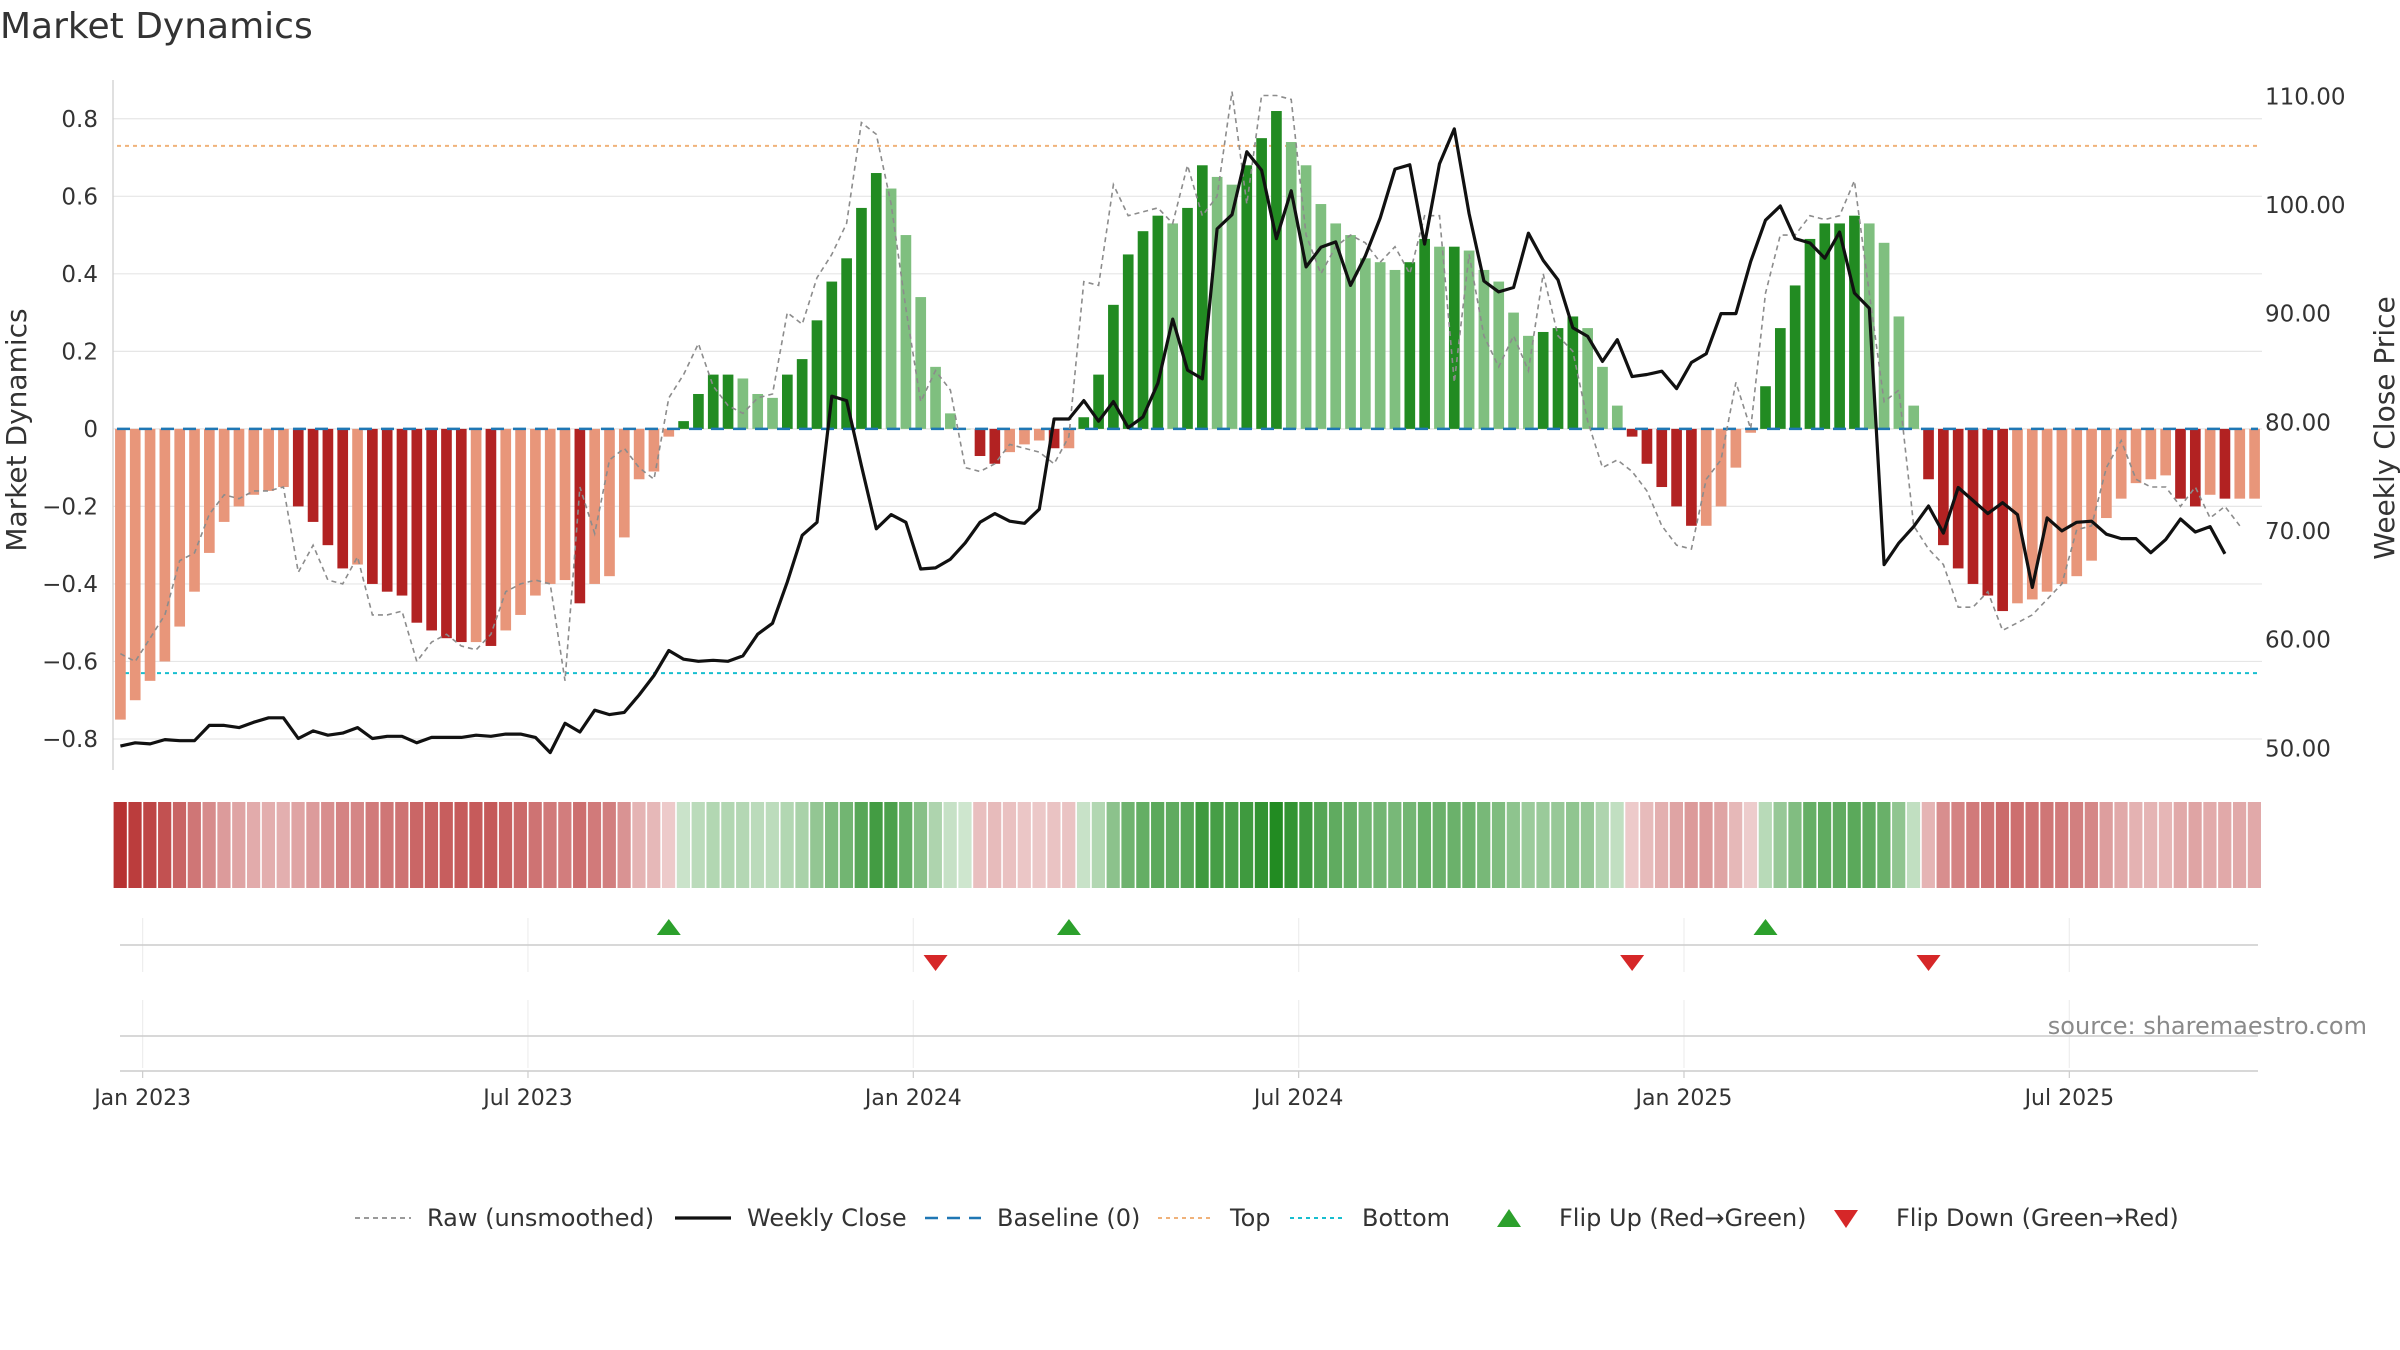 The height and width of the screenshot is (1350, 2400). What do you see at coordinates (2298, 749) in the screenshot?
I see `y2-tick-label: 50.00` at bounding box center [2298, 749].